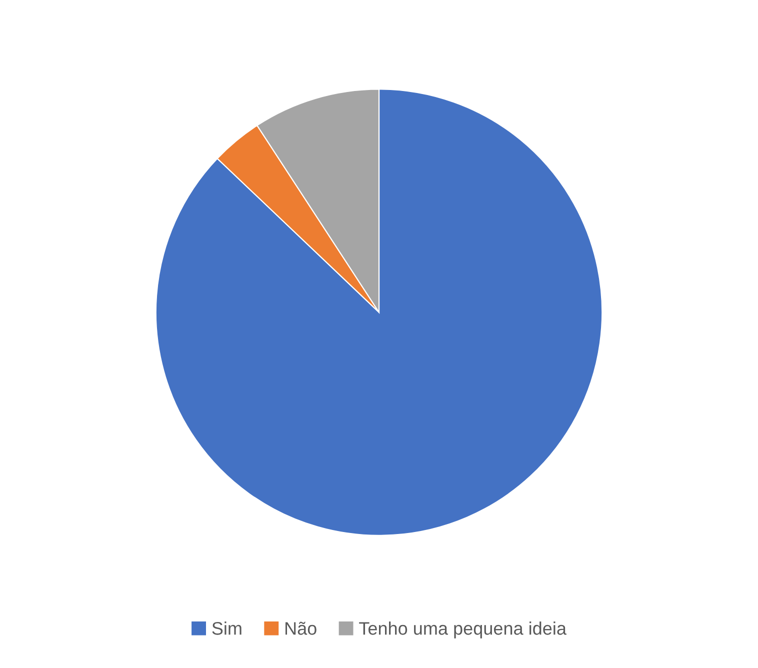 The height and width of the screenshot is (668, 758). Describe the element at coordinates (462, 630) in the screenshot. I see `legend-label: Tenho uma pequena ideia` at that location.